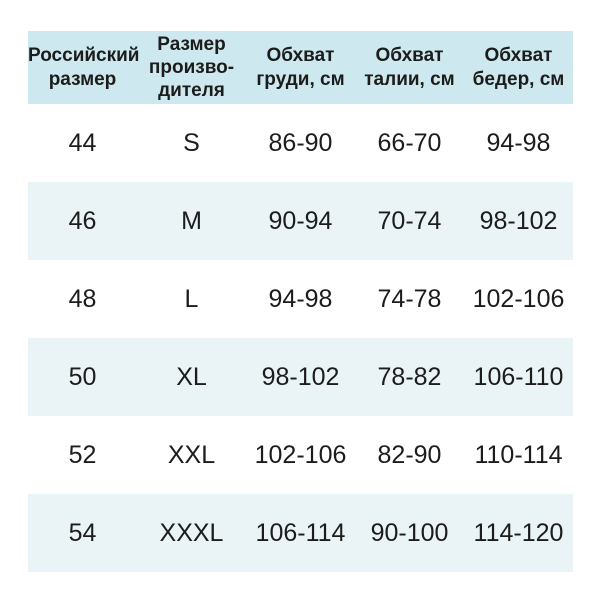  I want to click on cell-hips: 98-102, so click(518, 220).